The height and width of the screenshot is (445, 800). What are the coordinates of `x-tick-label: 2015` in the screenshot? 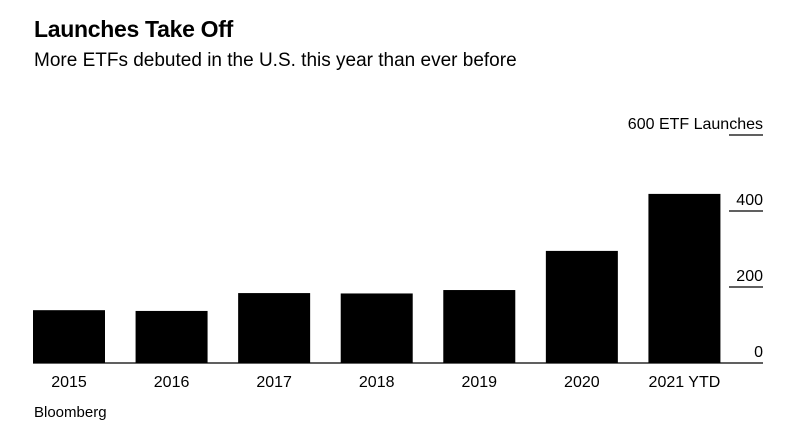 It's located at (69, 382).